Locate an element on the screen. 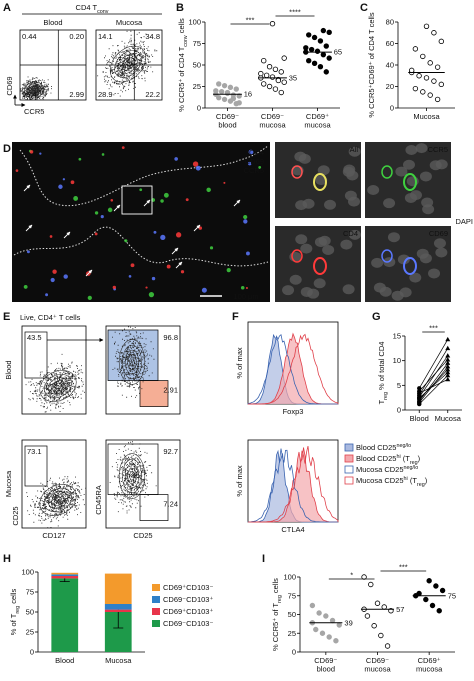 The height and width of the screenshot is (681, 474). panel-letter: H is located at coordinates (7, 559).